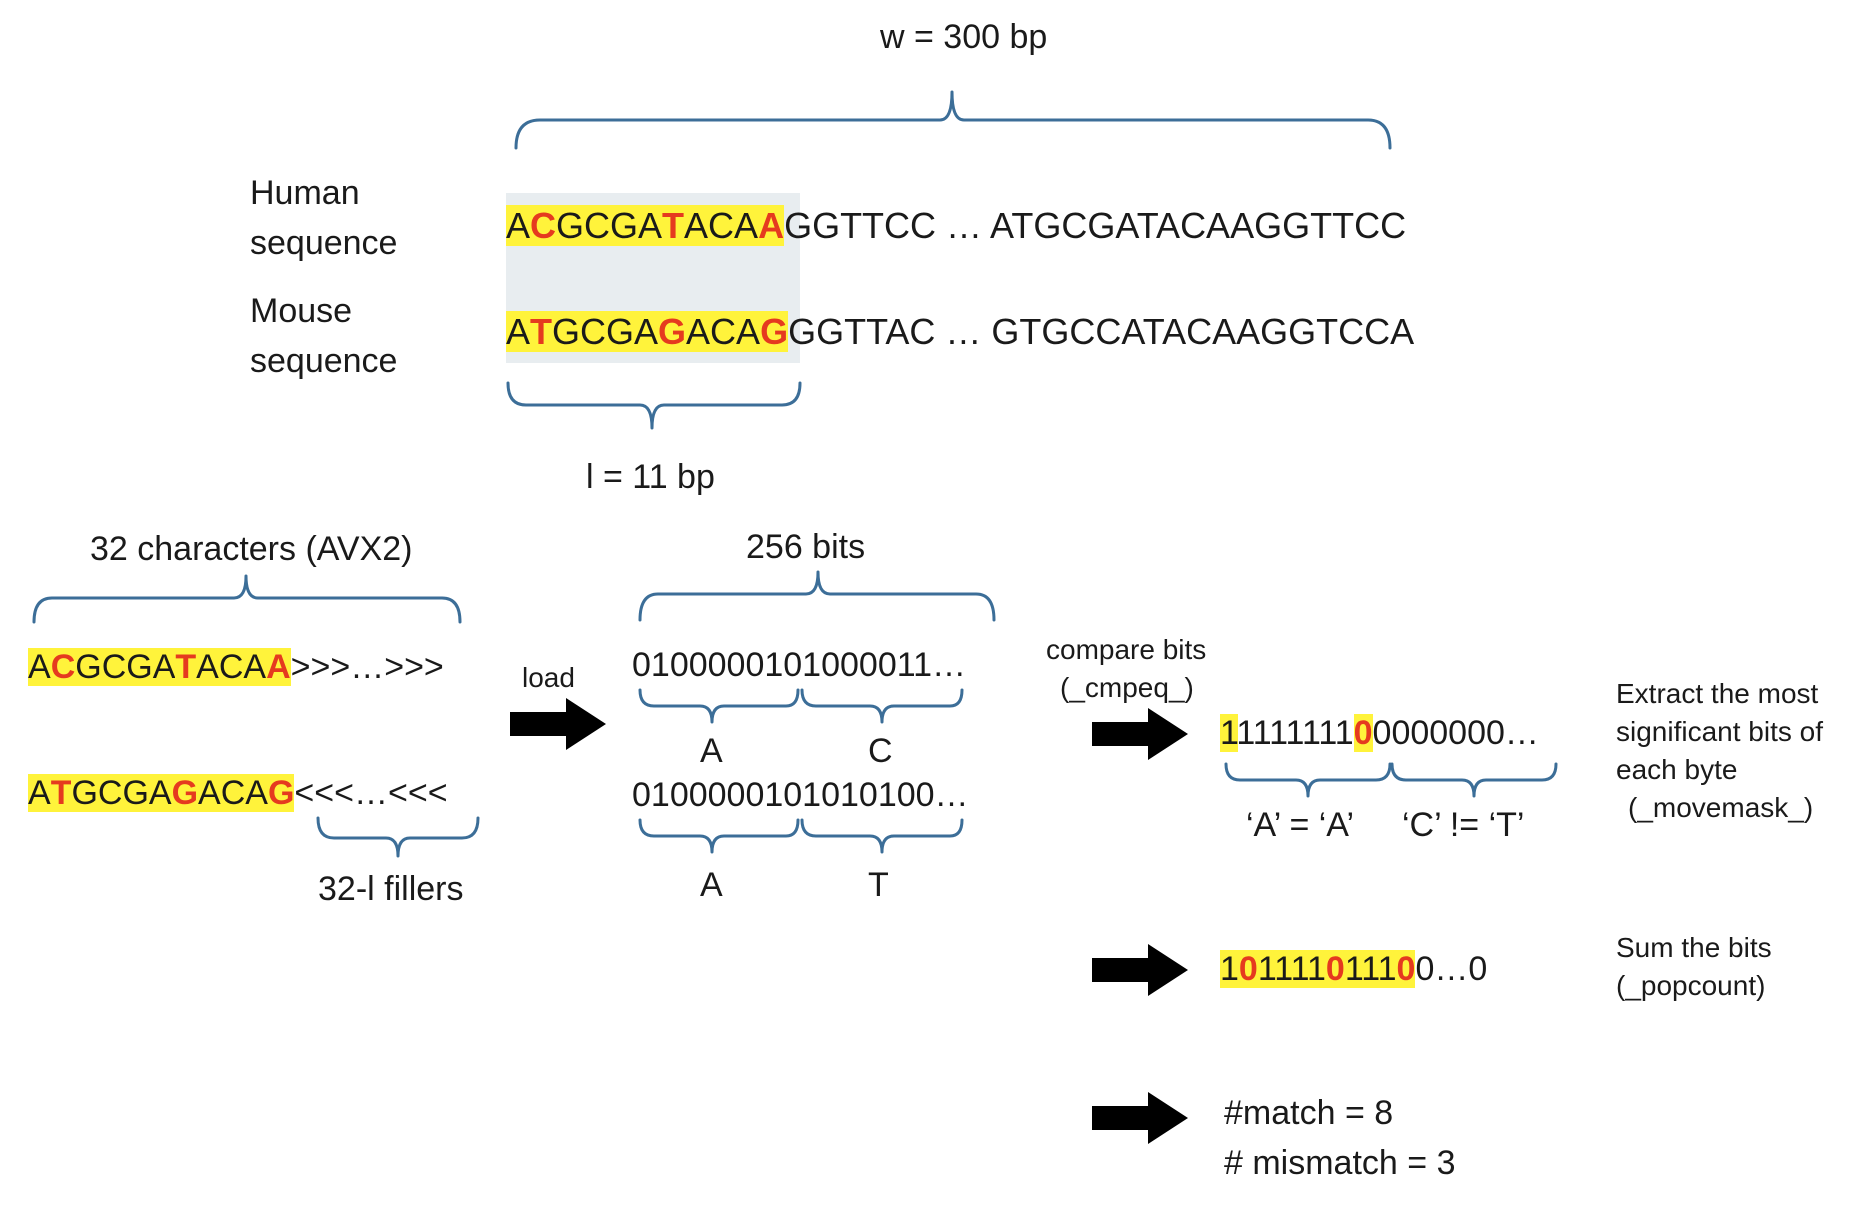 The width and height of the screenshot is (1872, 1210). Describe the element at coordinates (1300, 825) in the screenshot. I see `eq-label: ‘A’ = ‘A’` at that location.